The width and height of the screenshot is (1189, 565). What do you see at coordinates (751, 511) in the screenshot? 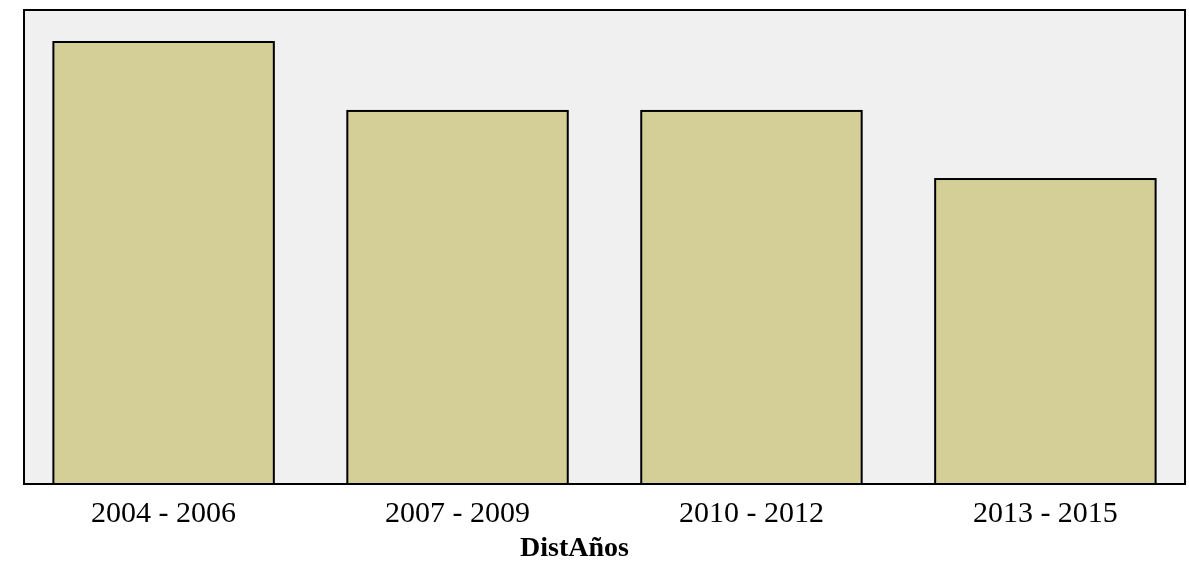
I see `x-tick-label: 2010 - 2012` at bounding box center [751, 511].